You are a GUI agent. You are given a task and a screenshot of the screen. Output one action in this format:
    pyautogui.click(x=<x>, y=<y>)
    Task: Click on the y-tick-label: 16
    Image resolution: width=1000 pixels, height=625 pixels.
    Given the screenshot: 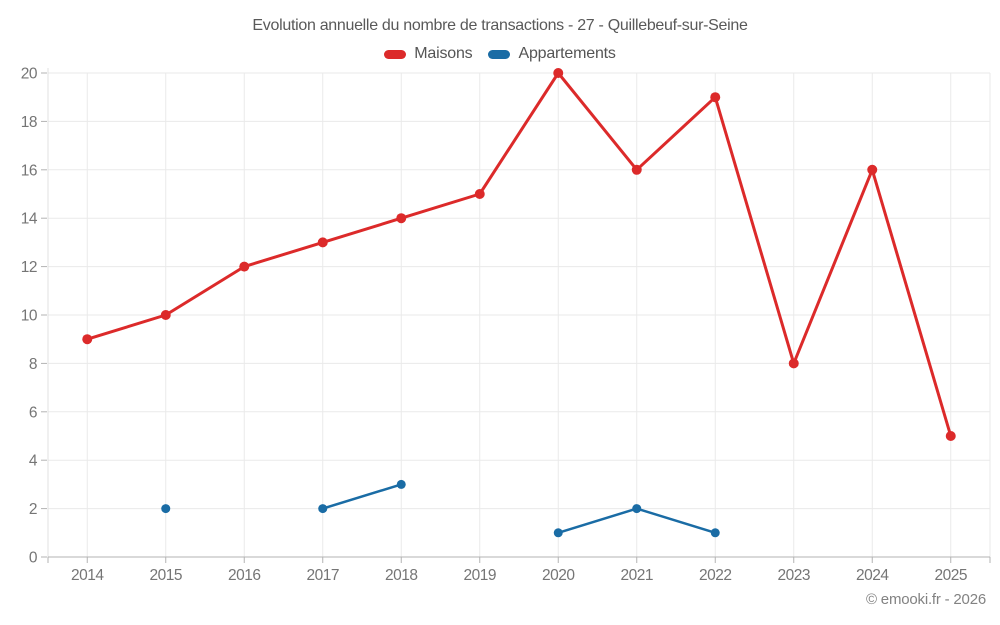 What is the action you would take?
    pyautogui.click(x=29, y=170)
    